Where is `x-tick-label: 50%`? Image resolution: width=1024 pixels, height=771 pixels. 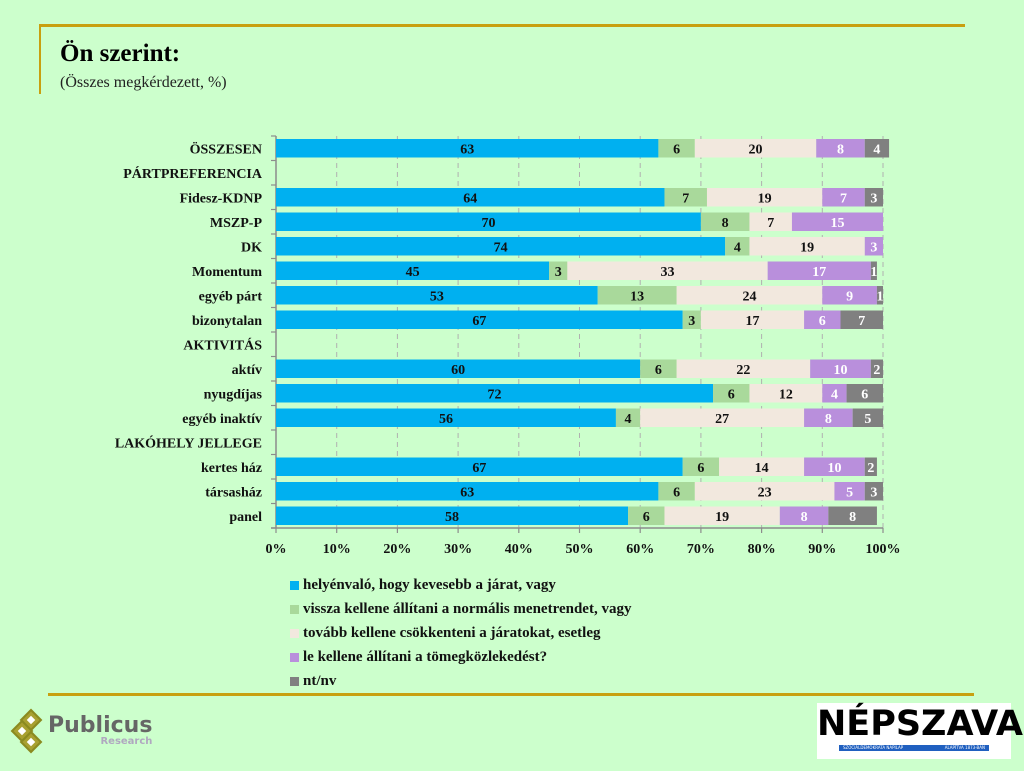
x-tick-label: 50% is located at coordinates (580, 549).